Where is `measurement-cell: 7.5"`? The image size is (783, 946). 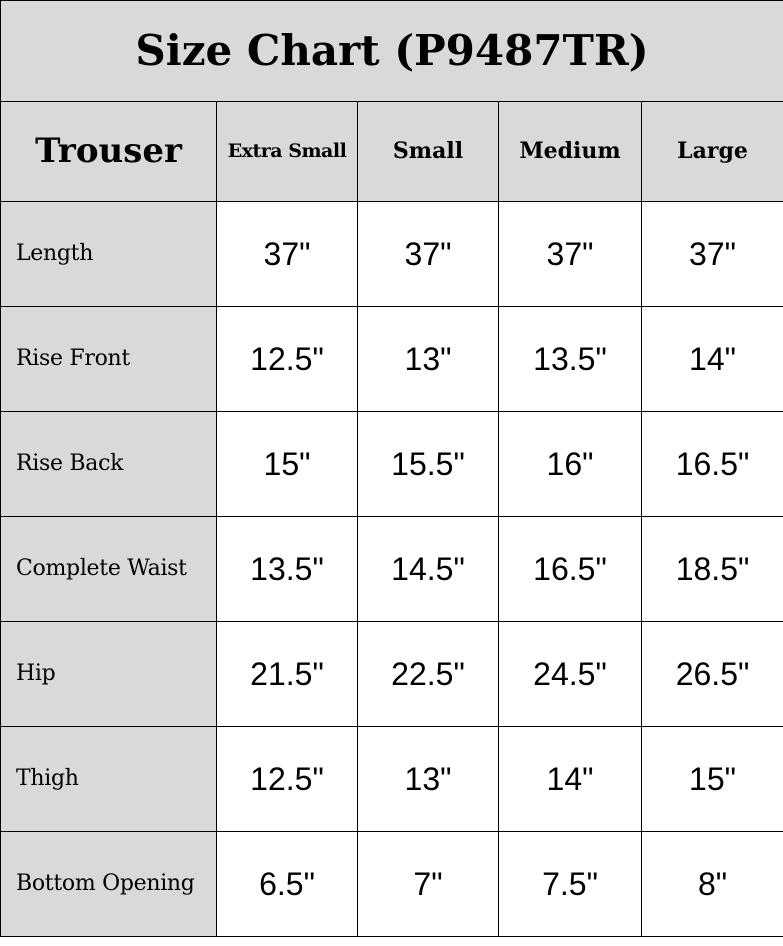 measurement-cell: 7.5" is located at coordinates (570, 884).